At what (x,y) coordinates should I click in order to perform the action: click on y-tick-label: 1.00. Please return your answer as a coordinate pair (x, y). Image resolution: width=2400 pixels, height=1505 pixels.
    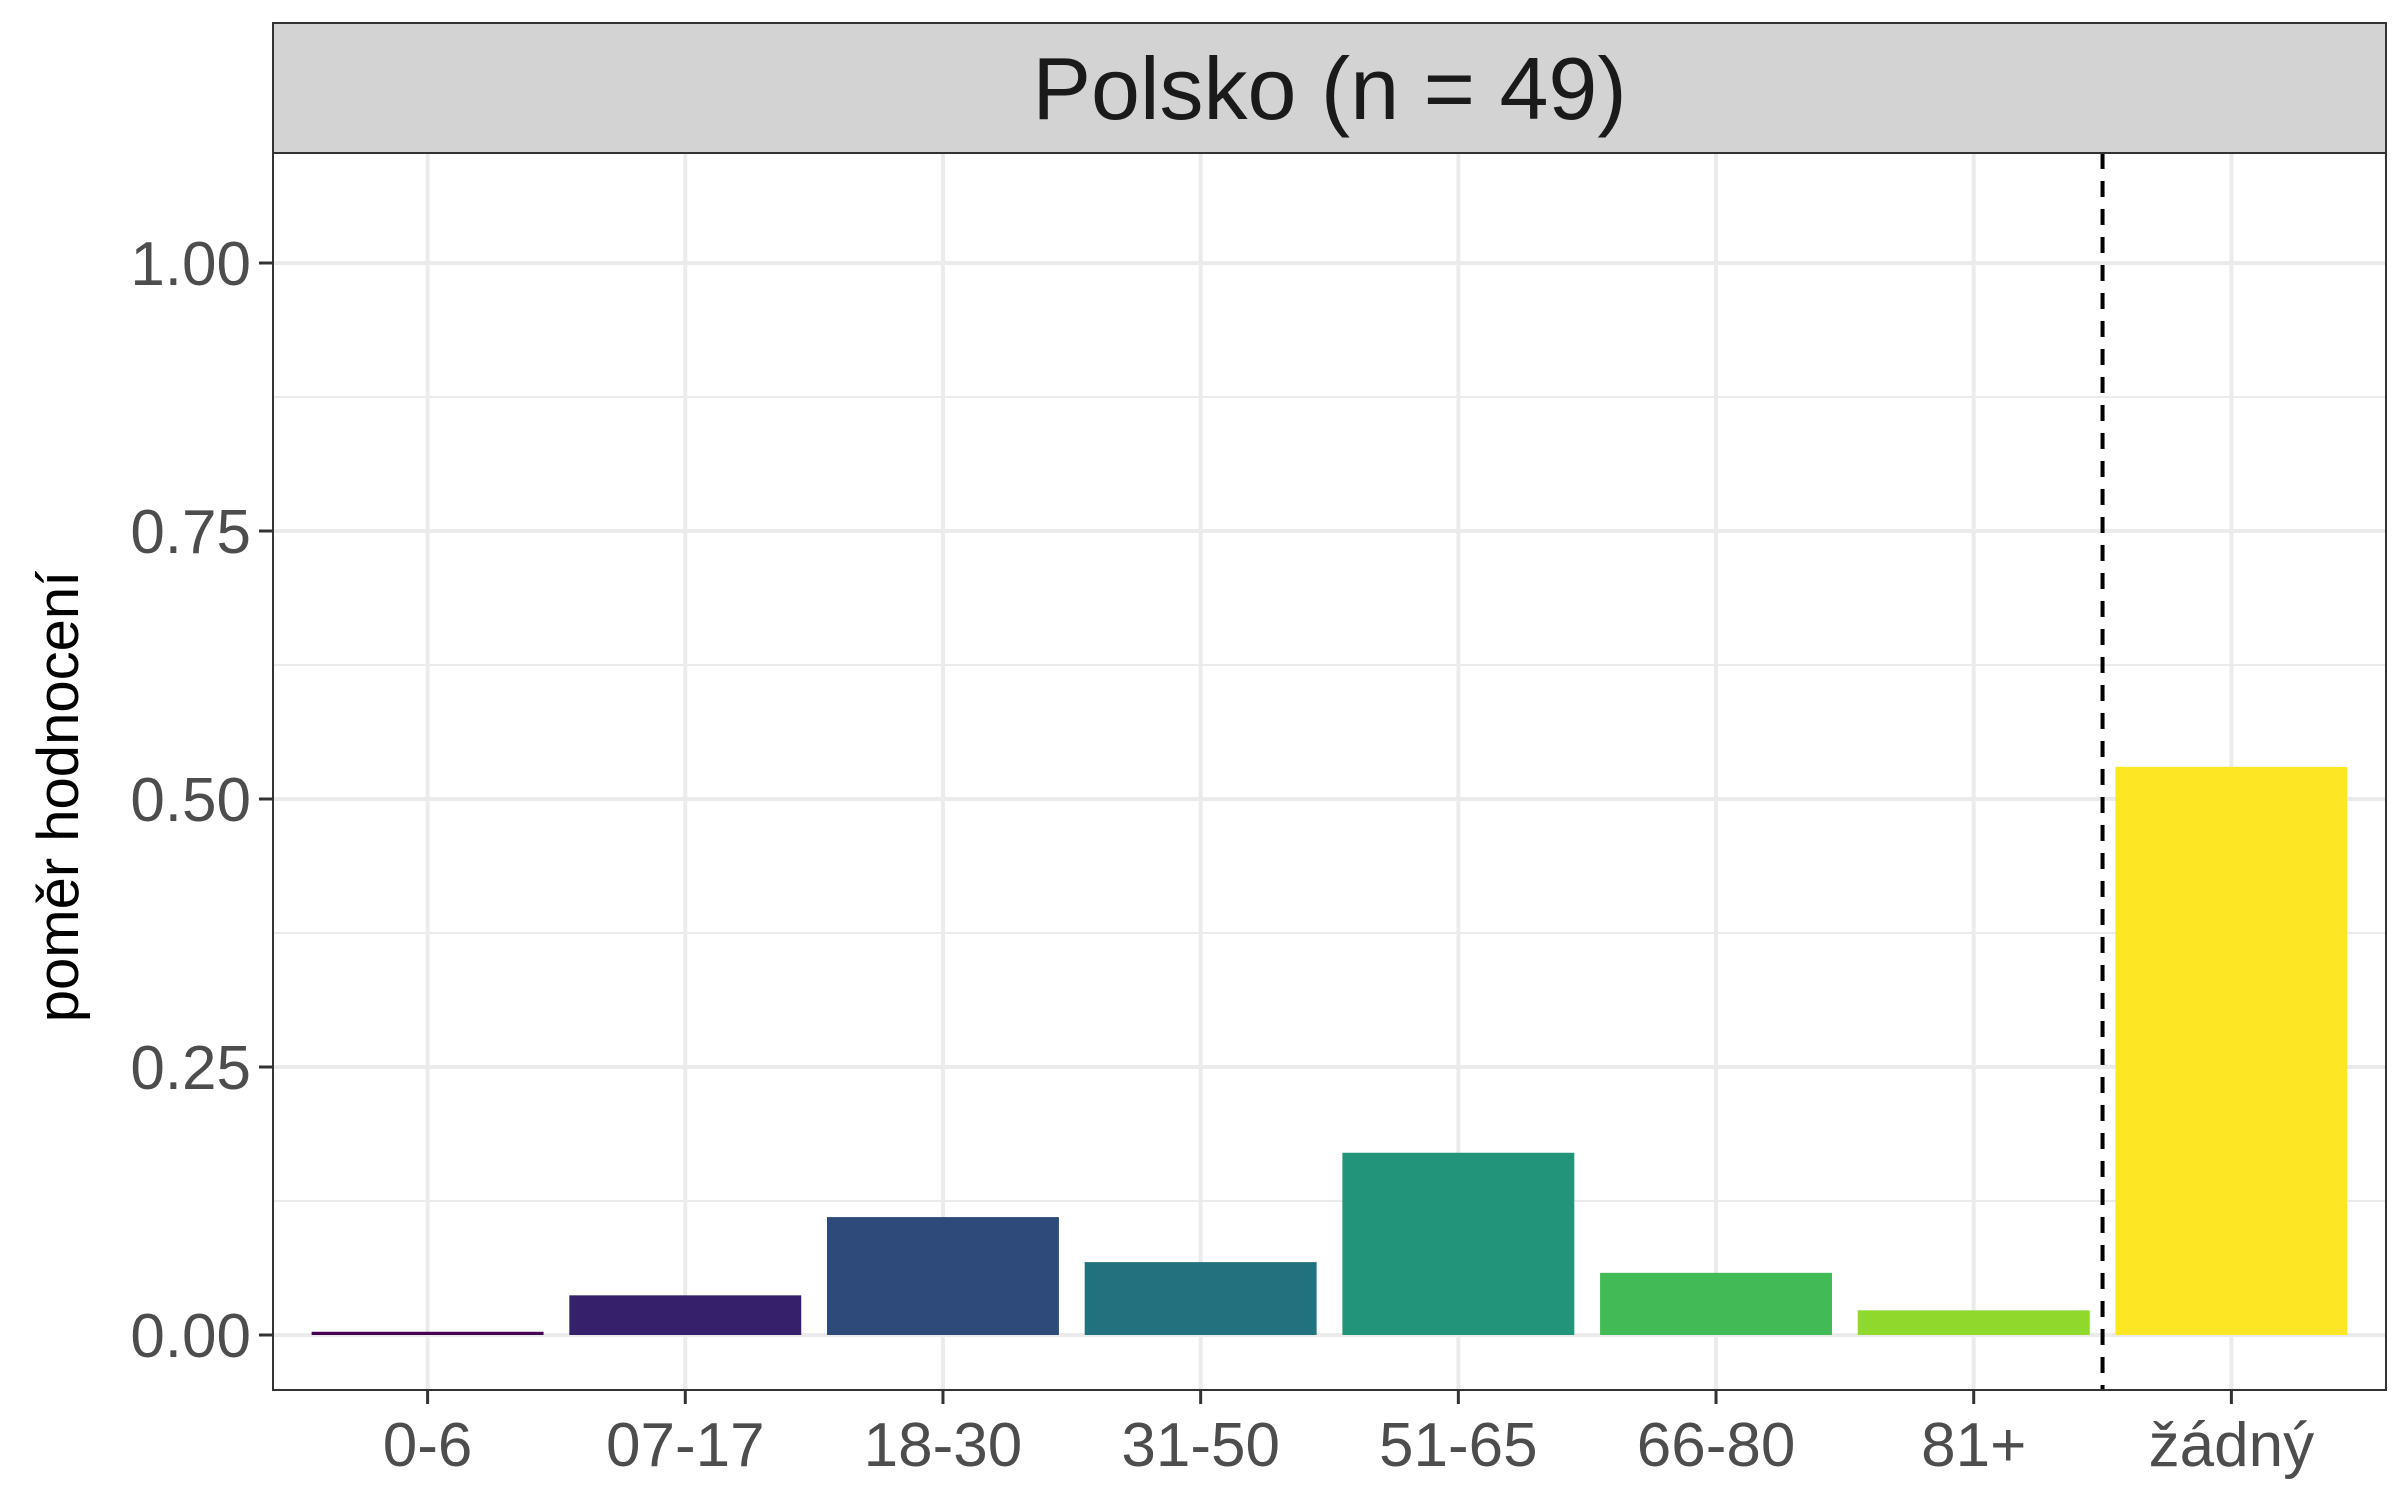
    Looking at the image, I should click on (190, 264).